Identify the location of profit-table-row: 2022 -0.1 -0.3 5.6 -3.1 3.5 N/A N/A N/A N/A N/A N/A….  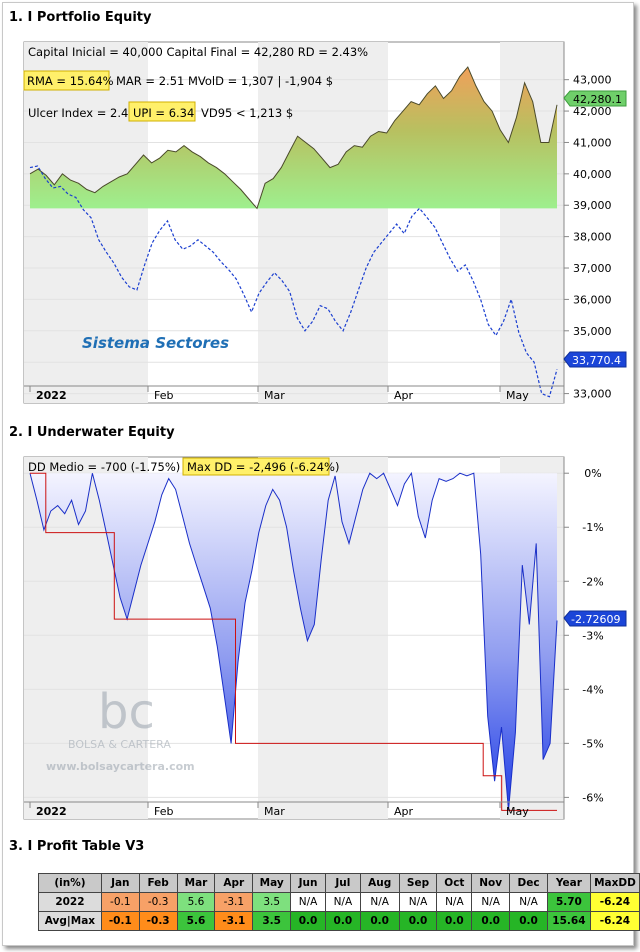
(339, 902).